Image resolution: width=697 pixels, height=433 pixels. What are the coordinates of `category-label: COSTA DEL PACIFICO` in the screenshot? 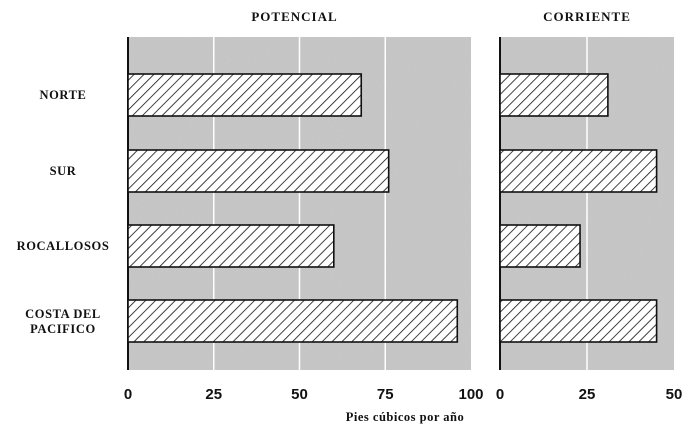 It's located at (63, 321).